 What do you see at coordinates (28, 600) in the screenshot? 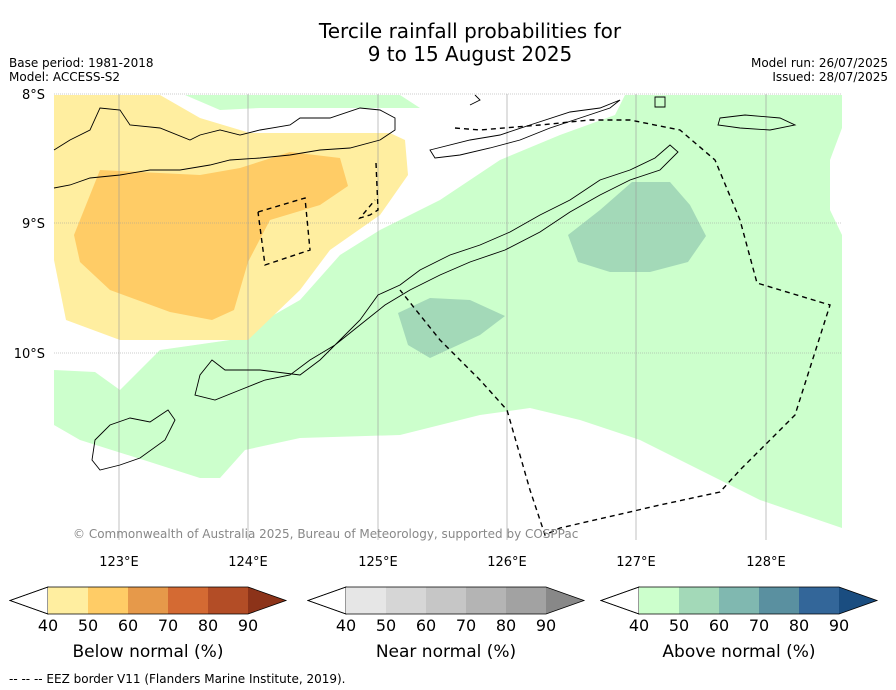
I see `below-normal-colorbar-extend-low` at bounding box center [28, 600].